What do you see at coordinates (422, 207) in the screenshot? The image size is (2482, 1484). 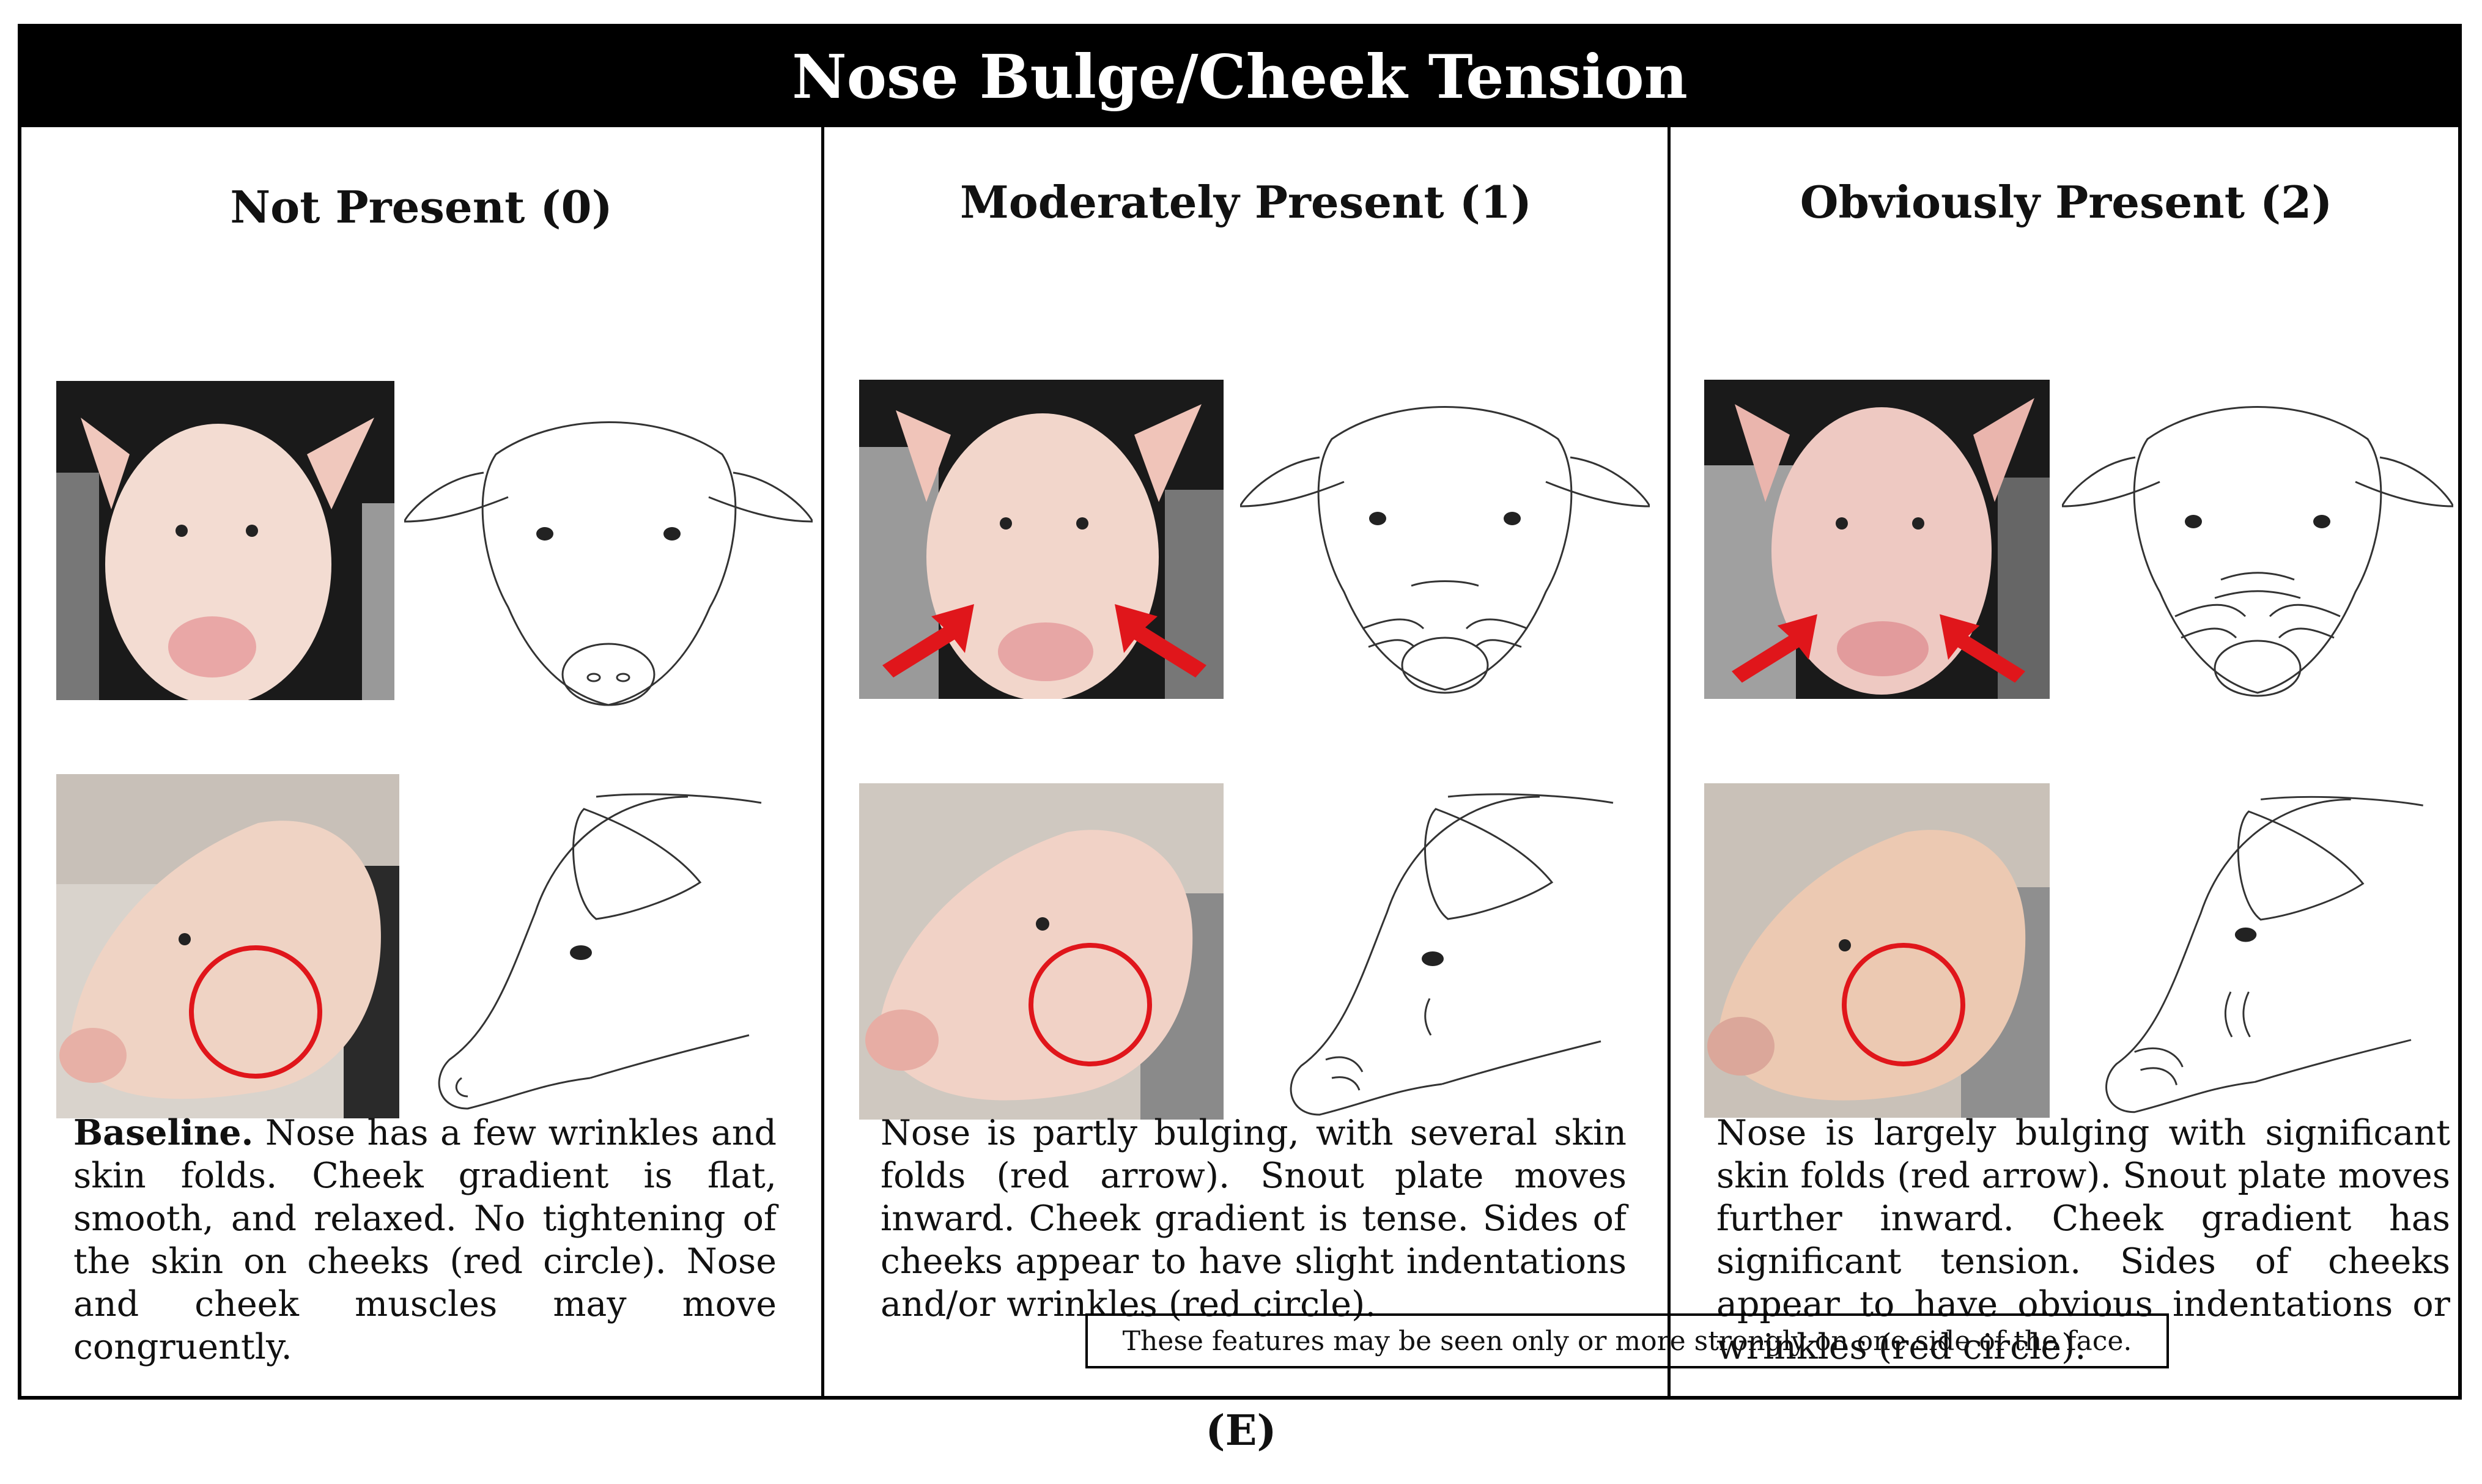 I see `column-heading: Not Present (0)` at bounding box center [422, 207].